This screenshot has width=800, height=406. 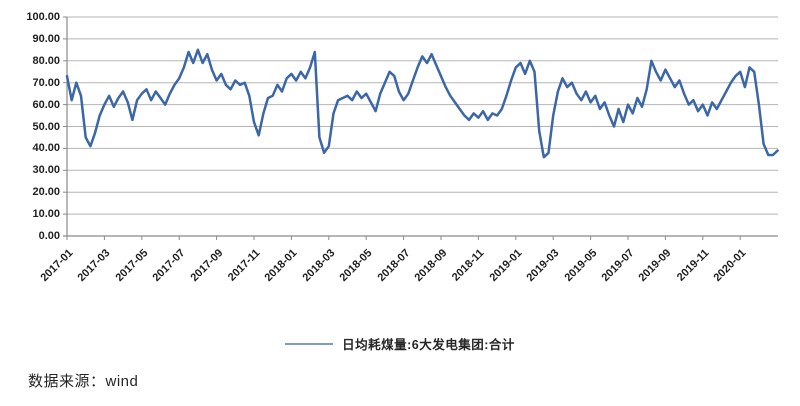 I want to click on y-axis-label: 80.00, so click(x=46, y=60).